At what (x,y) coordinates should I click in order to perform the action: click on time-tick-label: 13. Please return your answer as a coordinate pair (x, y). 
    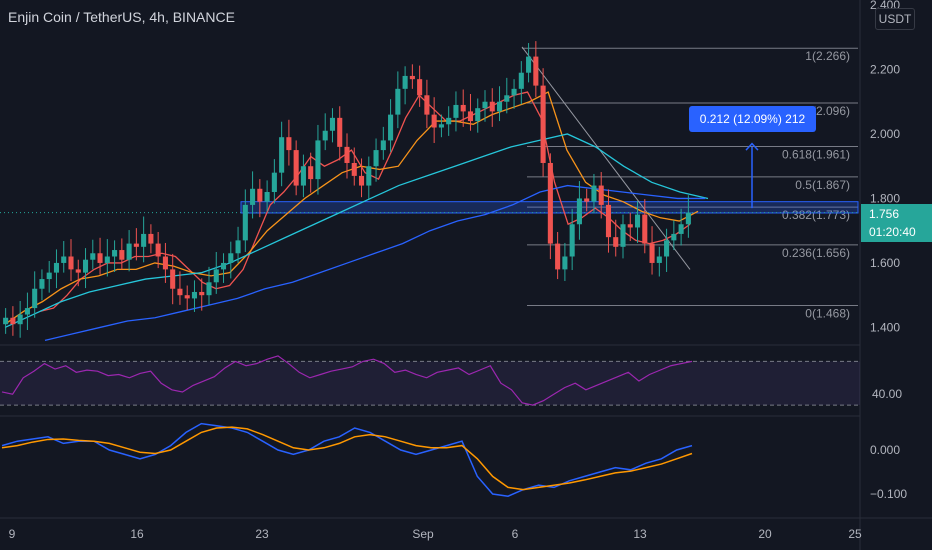
    Looking at the image, I should click on (640, 534).